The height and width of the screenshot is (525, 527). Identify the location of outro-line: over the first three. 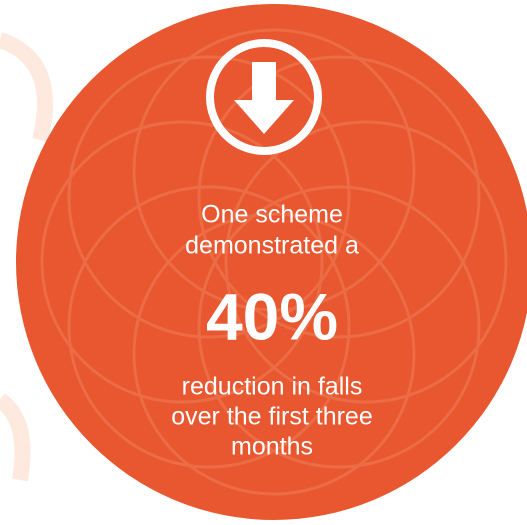
(271, 417).